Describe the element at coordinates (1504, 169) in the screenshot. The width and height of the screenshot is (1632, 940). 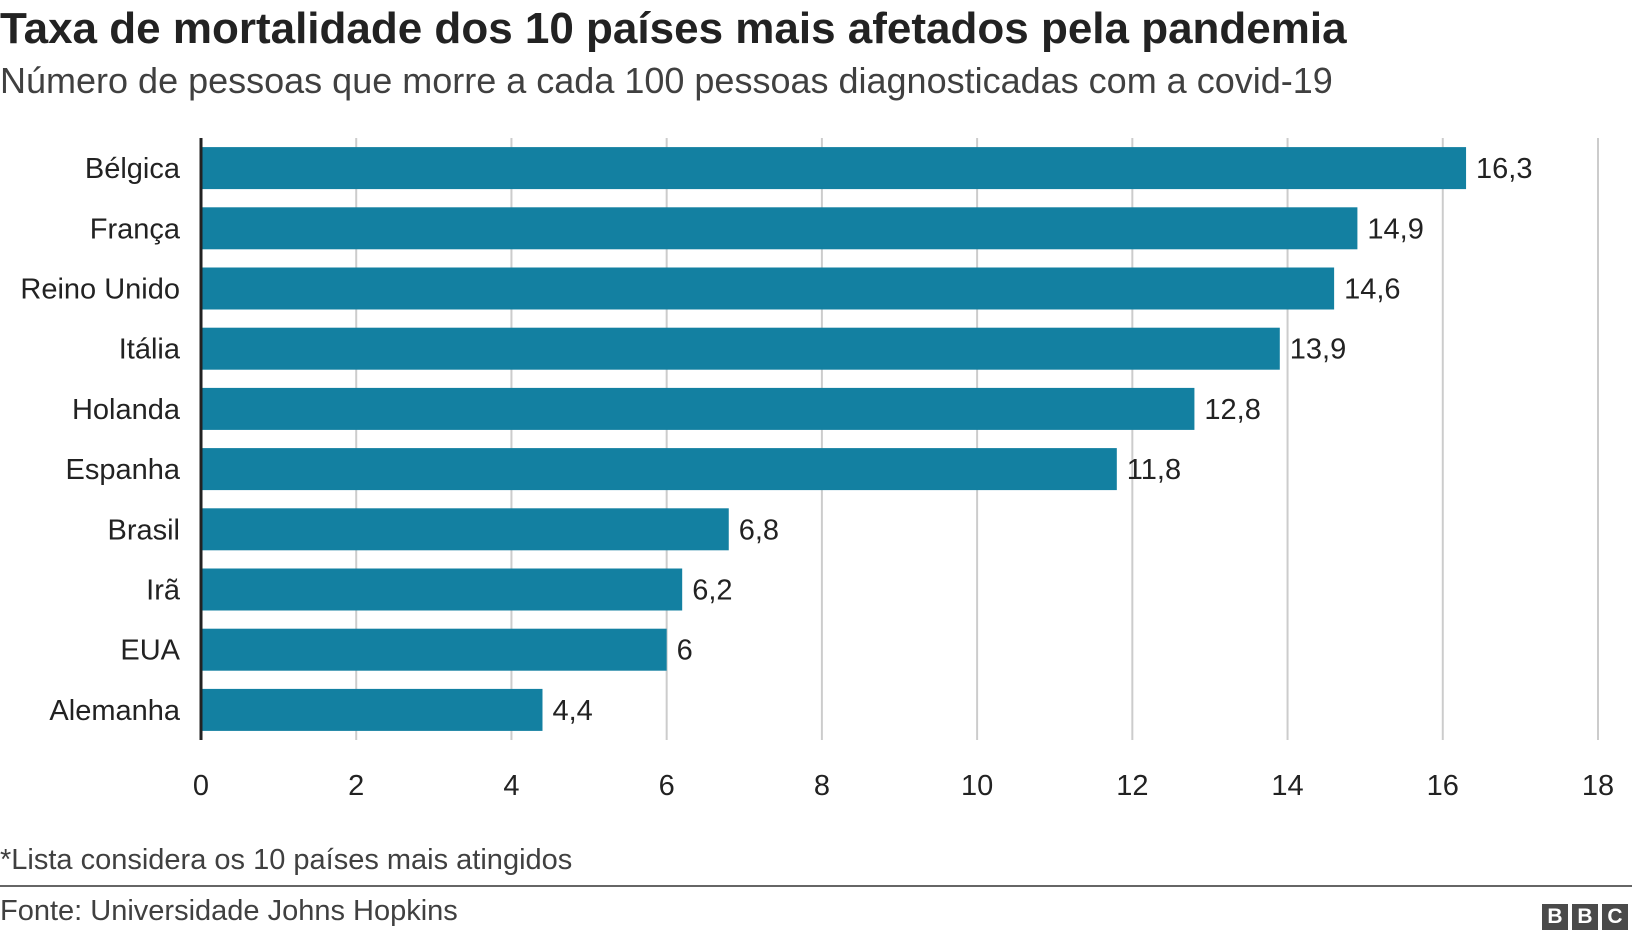
I see `data-label: 16,3` at that location.